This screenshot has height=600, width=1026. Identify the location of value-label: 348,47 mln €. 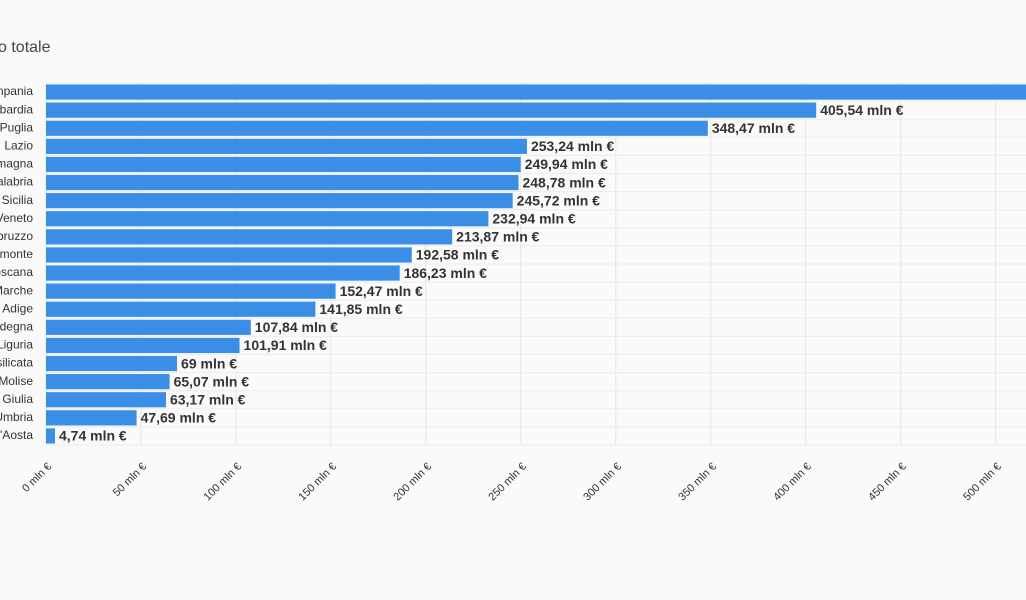
(753, 128).